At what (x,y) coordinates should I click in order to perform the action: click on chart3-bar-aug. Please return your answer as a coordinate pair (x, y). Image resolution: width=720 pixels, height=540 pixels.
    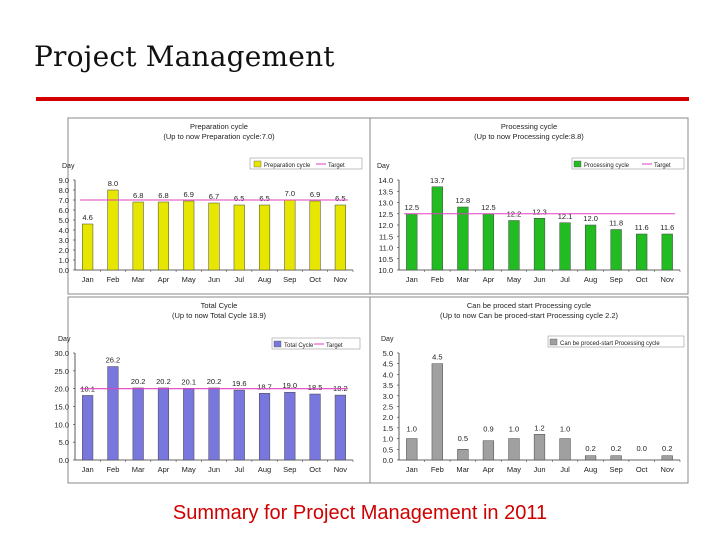
    Looking at the image, I should click on (264, 427).